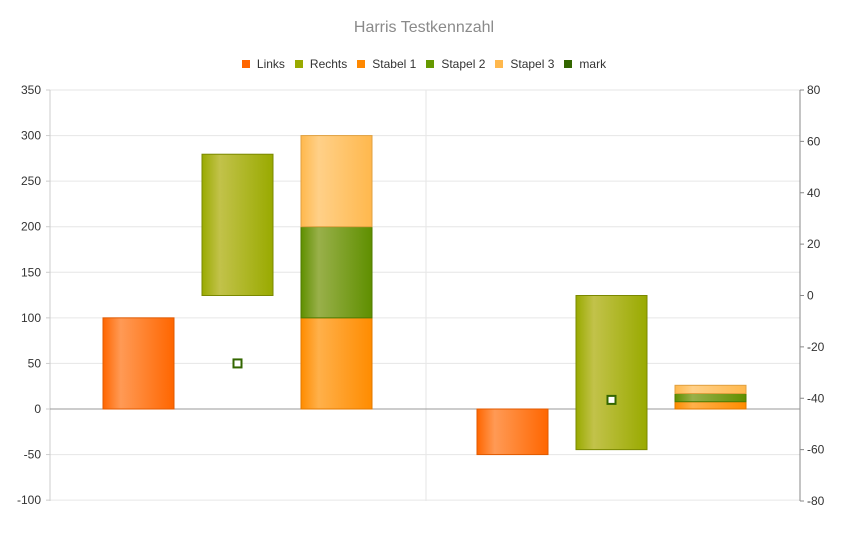 This screenshot has width=848, height=546. Describe the element at coordinates (31, 90) in the screenshot. I see `left-tick-label: 350` at that location.